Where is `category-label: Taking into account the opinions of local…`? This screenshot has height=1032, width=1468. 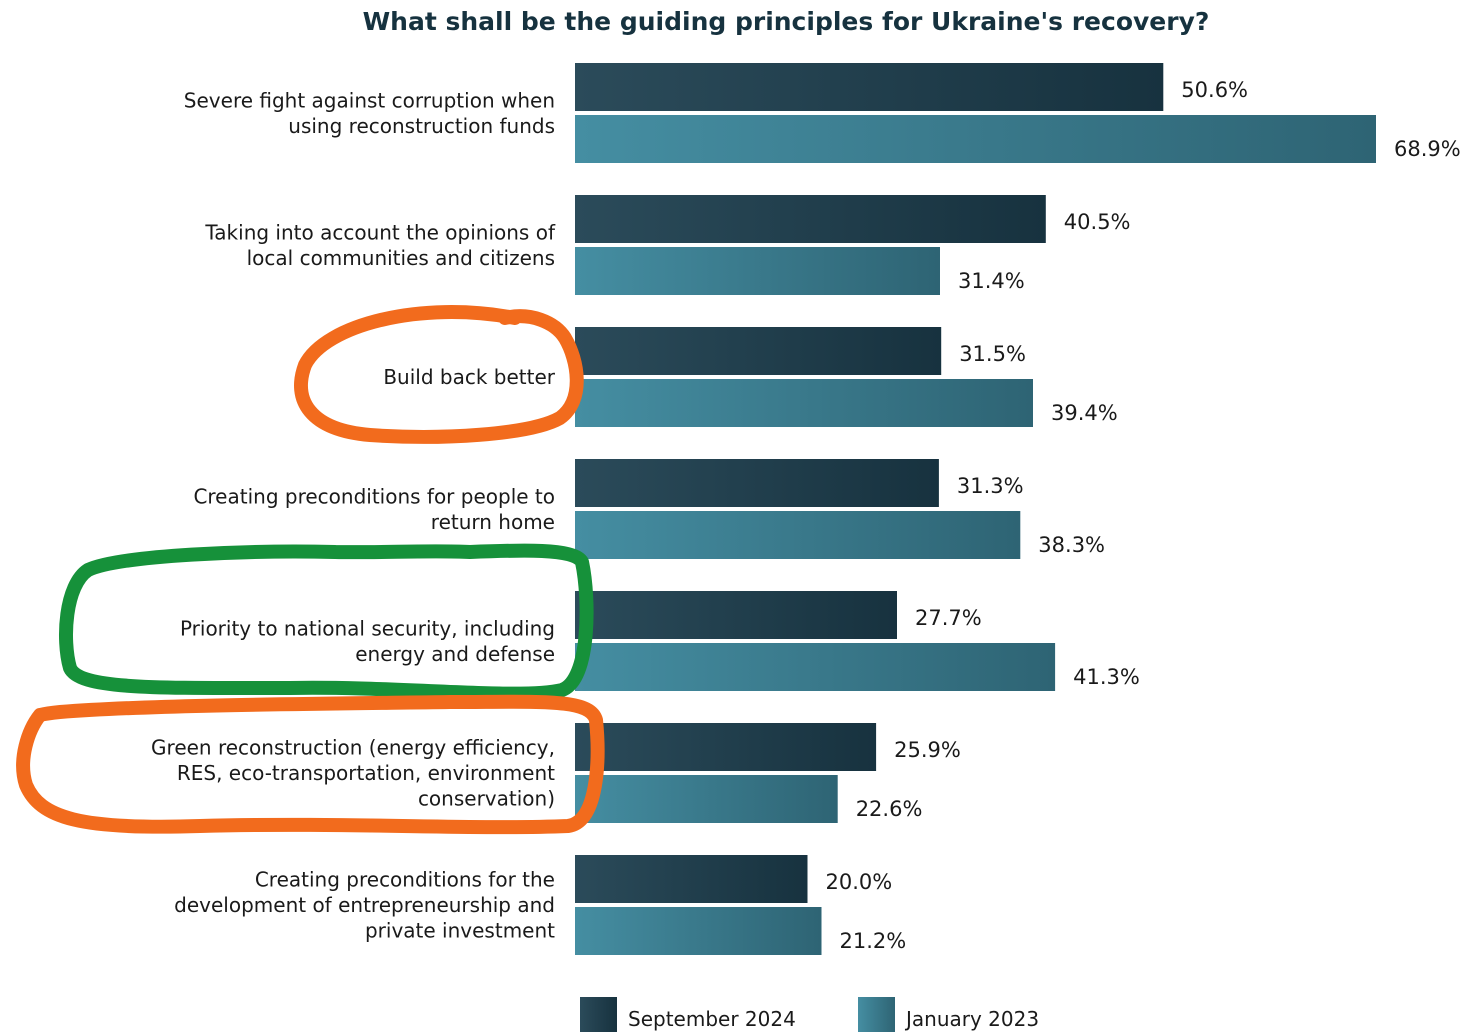
category-label: Taking into account the opinions of local… is located at coordinates (380, 244).